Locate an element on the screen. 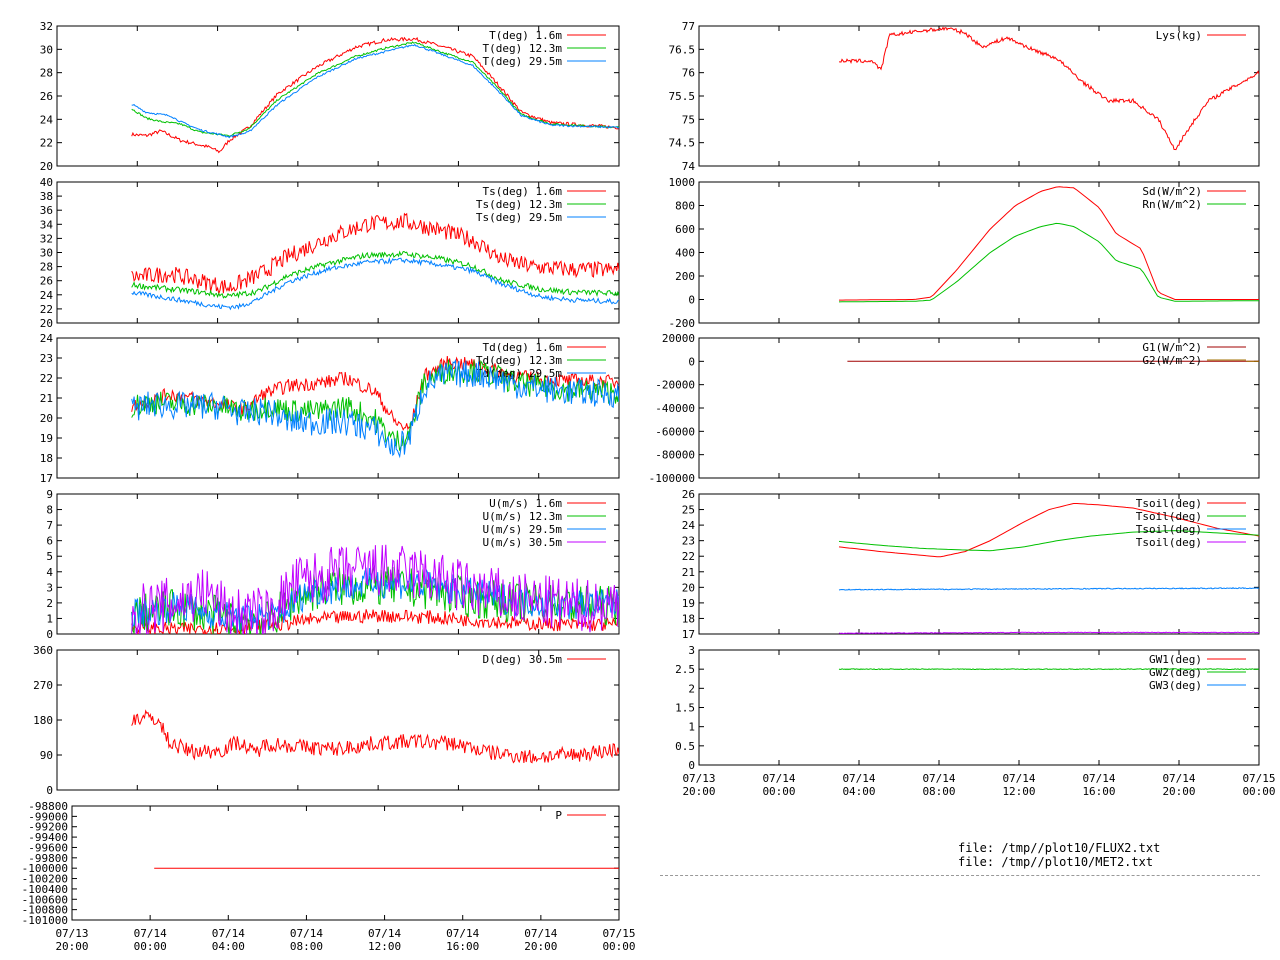  ts-ytick-label: 32 is located at coordinates (46, 238).